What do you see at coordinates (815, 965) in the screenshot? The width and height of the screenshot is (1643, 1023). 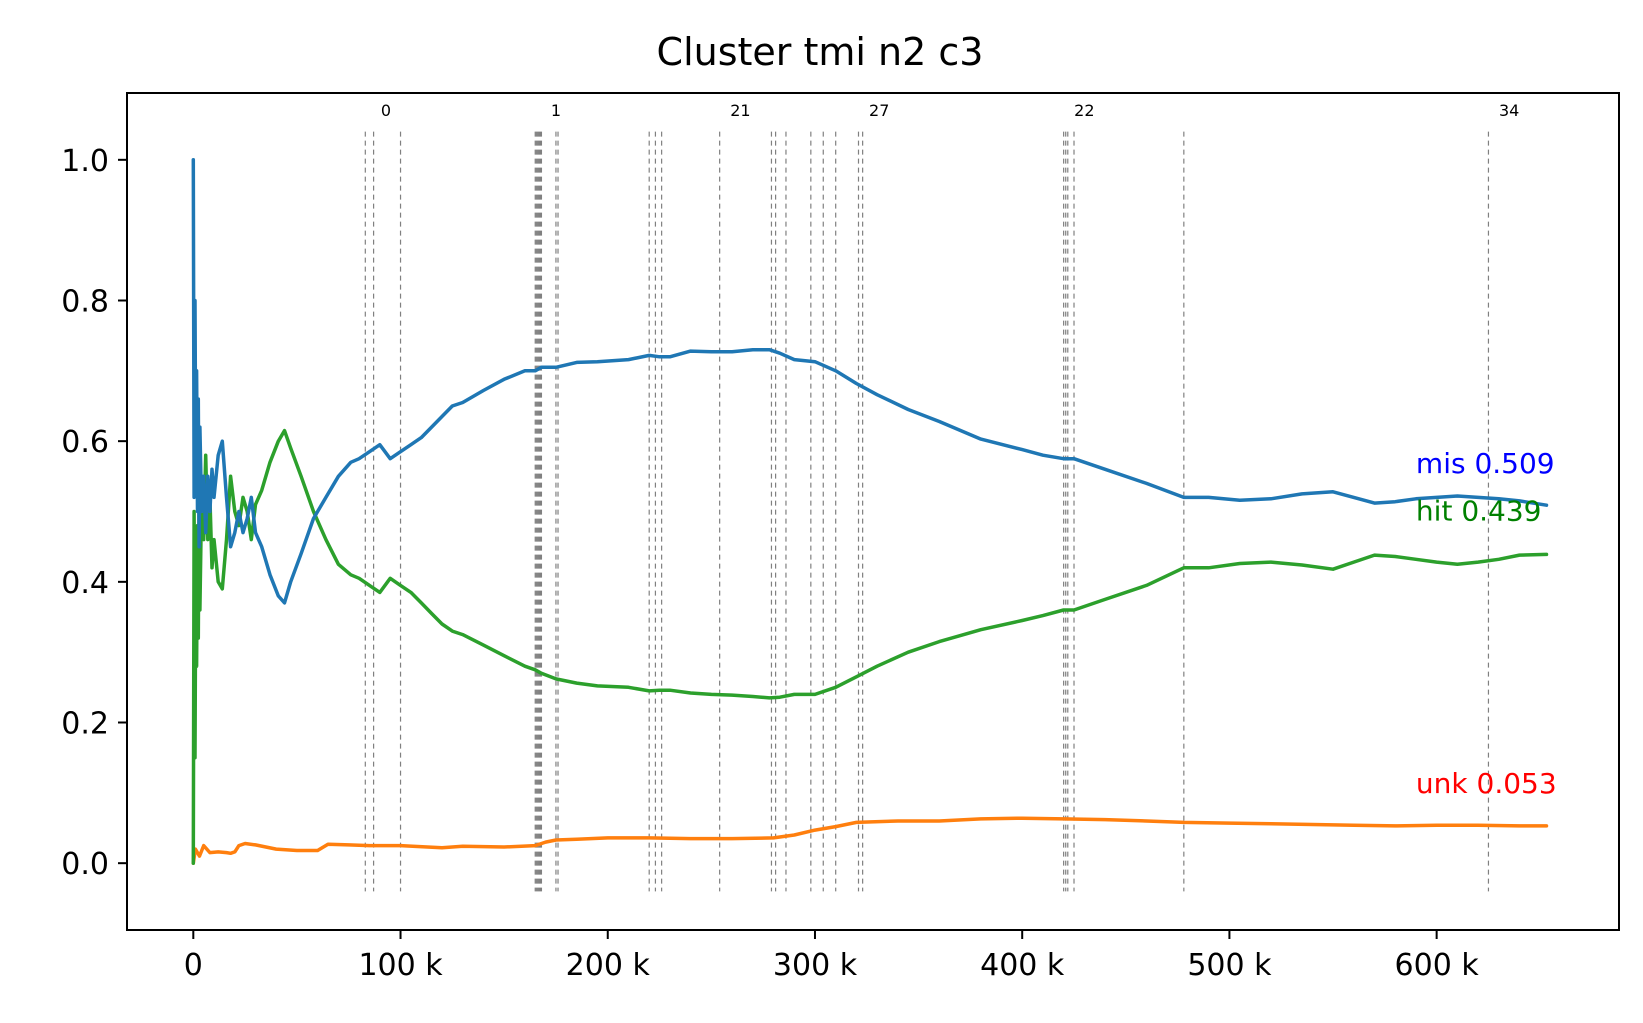 I see `x-tick-label-3: 300 k` at bounding box center [815, 965].